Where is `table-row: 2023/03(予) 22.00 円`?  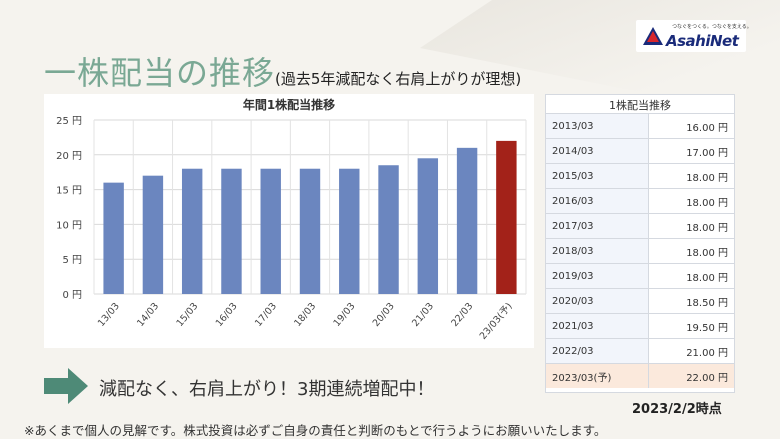 table-row: 2023/03(予) 22.00 円 is located at coordinates (640, 375).